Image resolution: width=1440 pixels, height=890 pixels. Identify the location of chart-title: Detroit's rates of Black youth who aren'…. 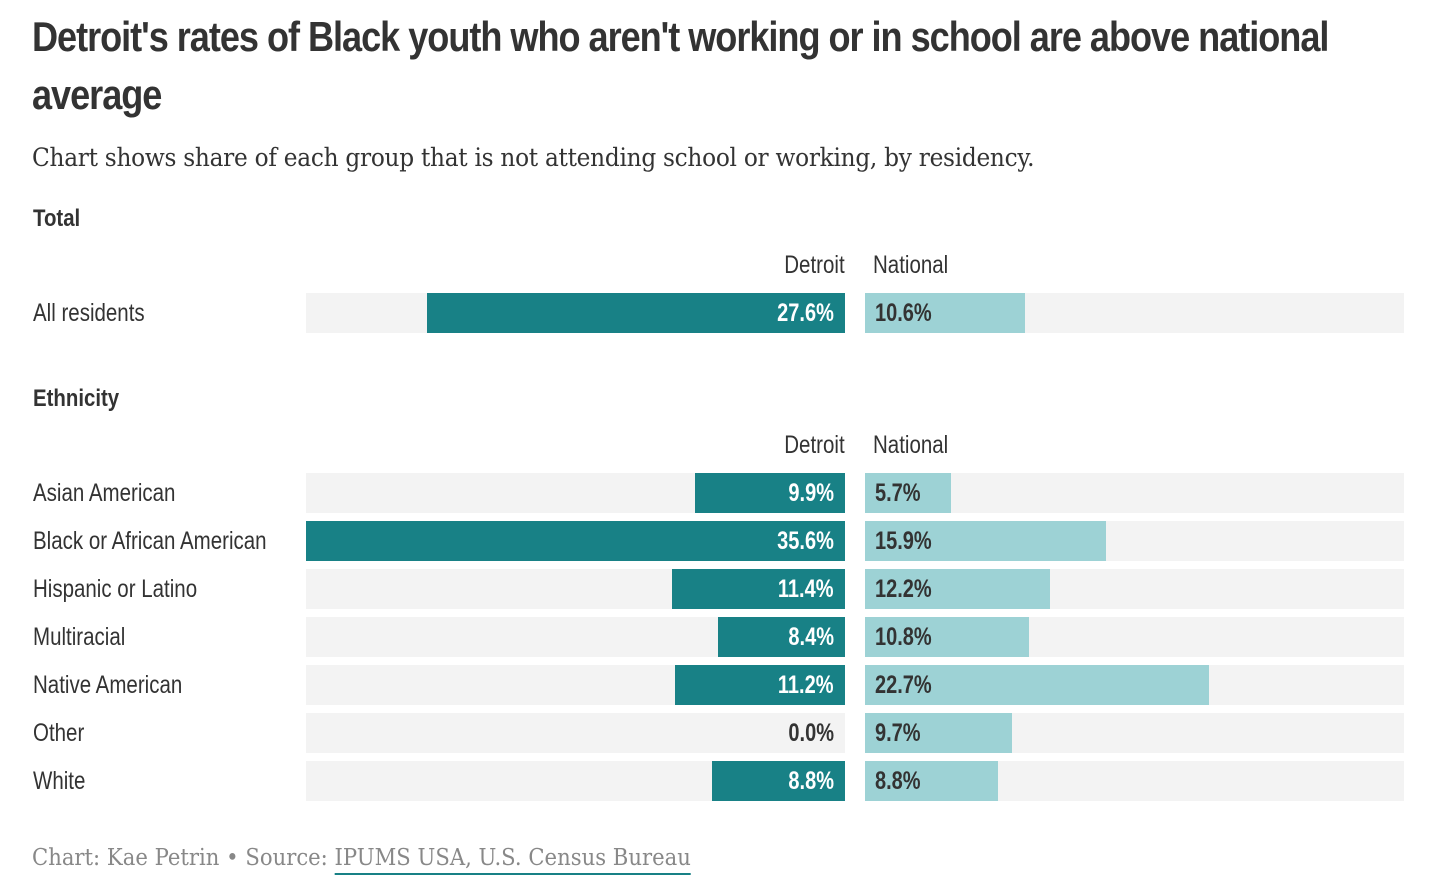
(680, 65).